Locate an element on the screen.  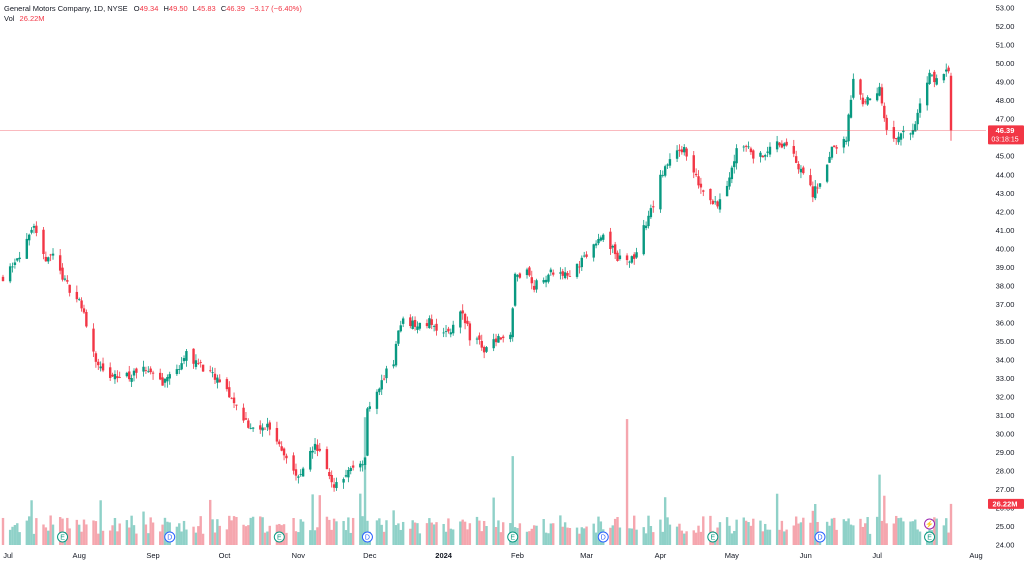
legend-volume-label: Vol is located at coordinates (9, 18).